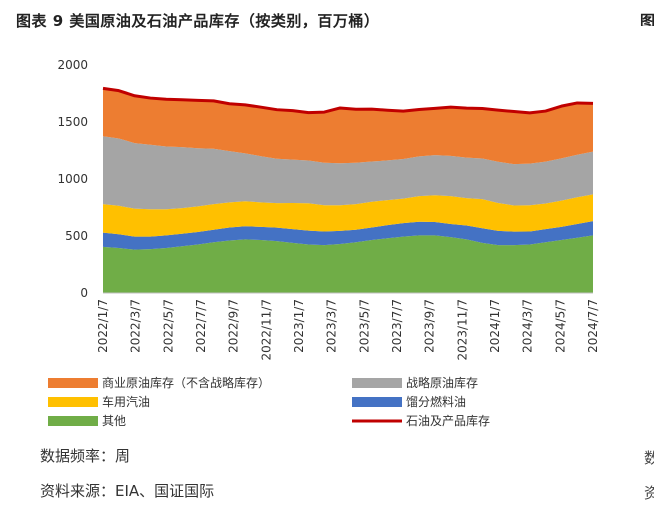 The height and width of the screenshot is (510, 654). Describe the element at coordinates (76, 236) in the screenshot. I see `y-tick-label: 500` at that location.